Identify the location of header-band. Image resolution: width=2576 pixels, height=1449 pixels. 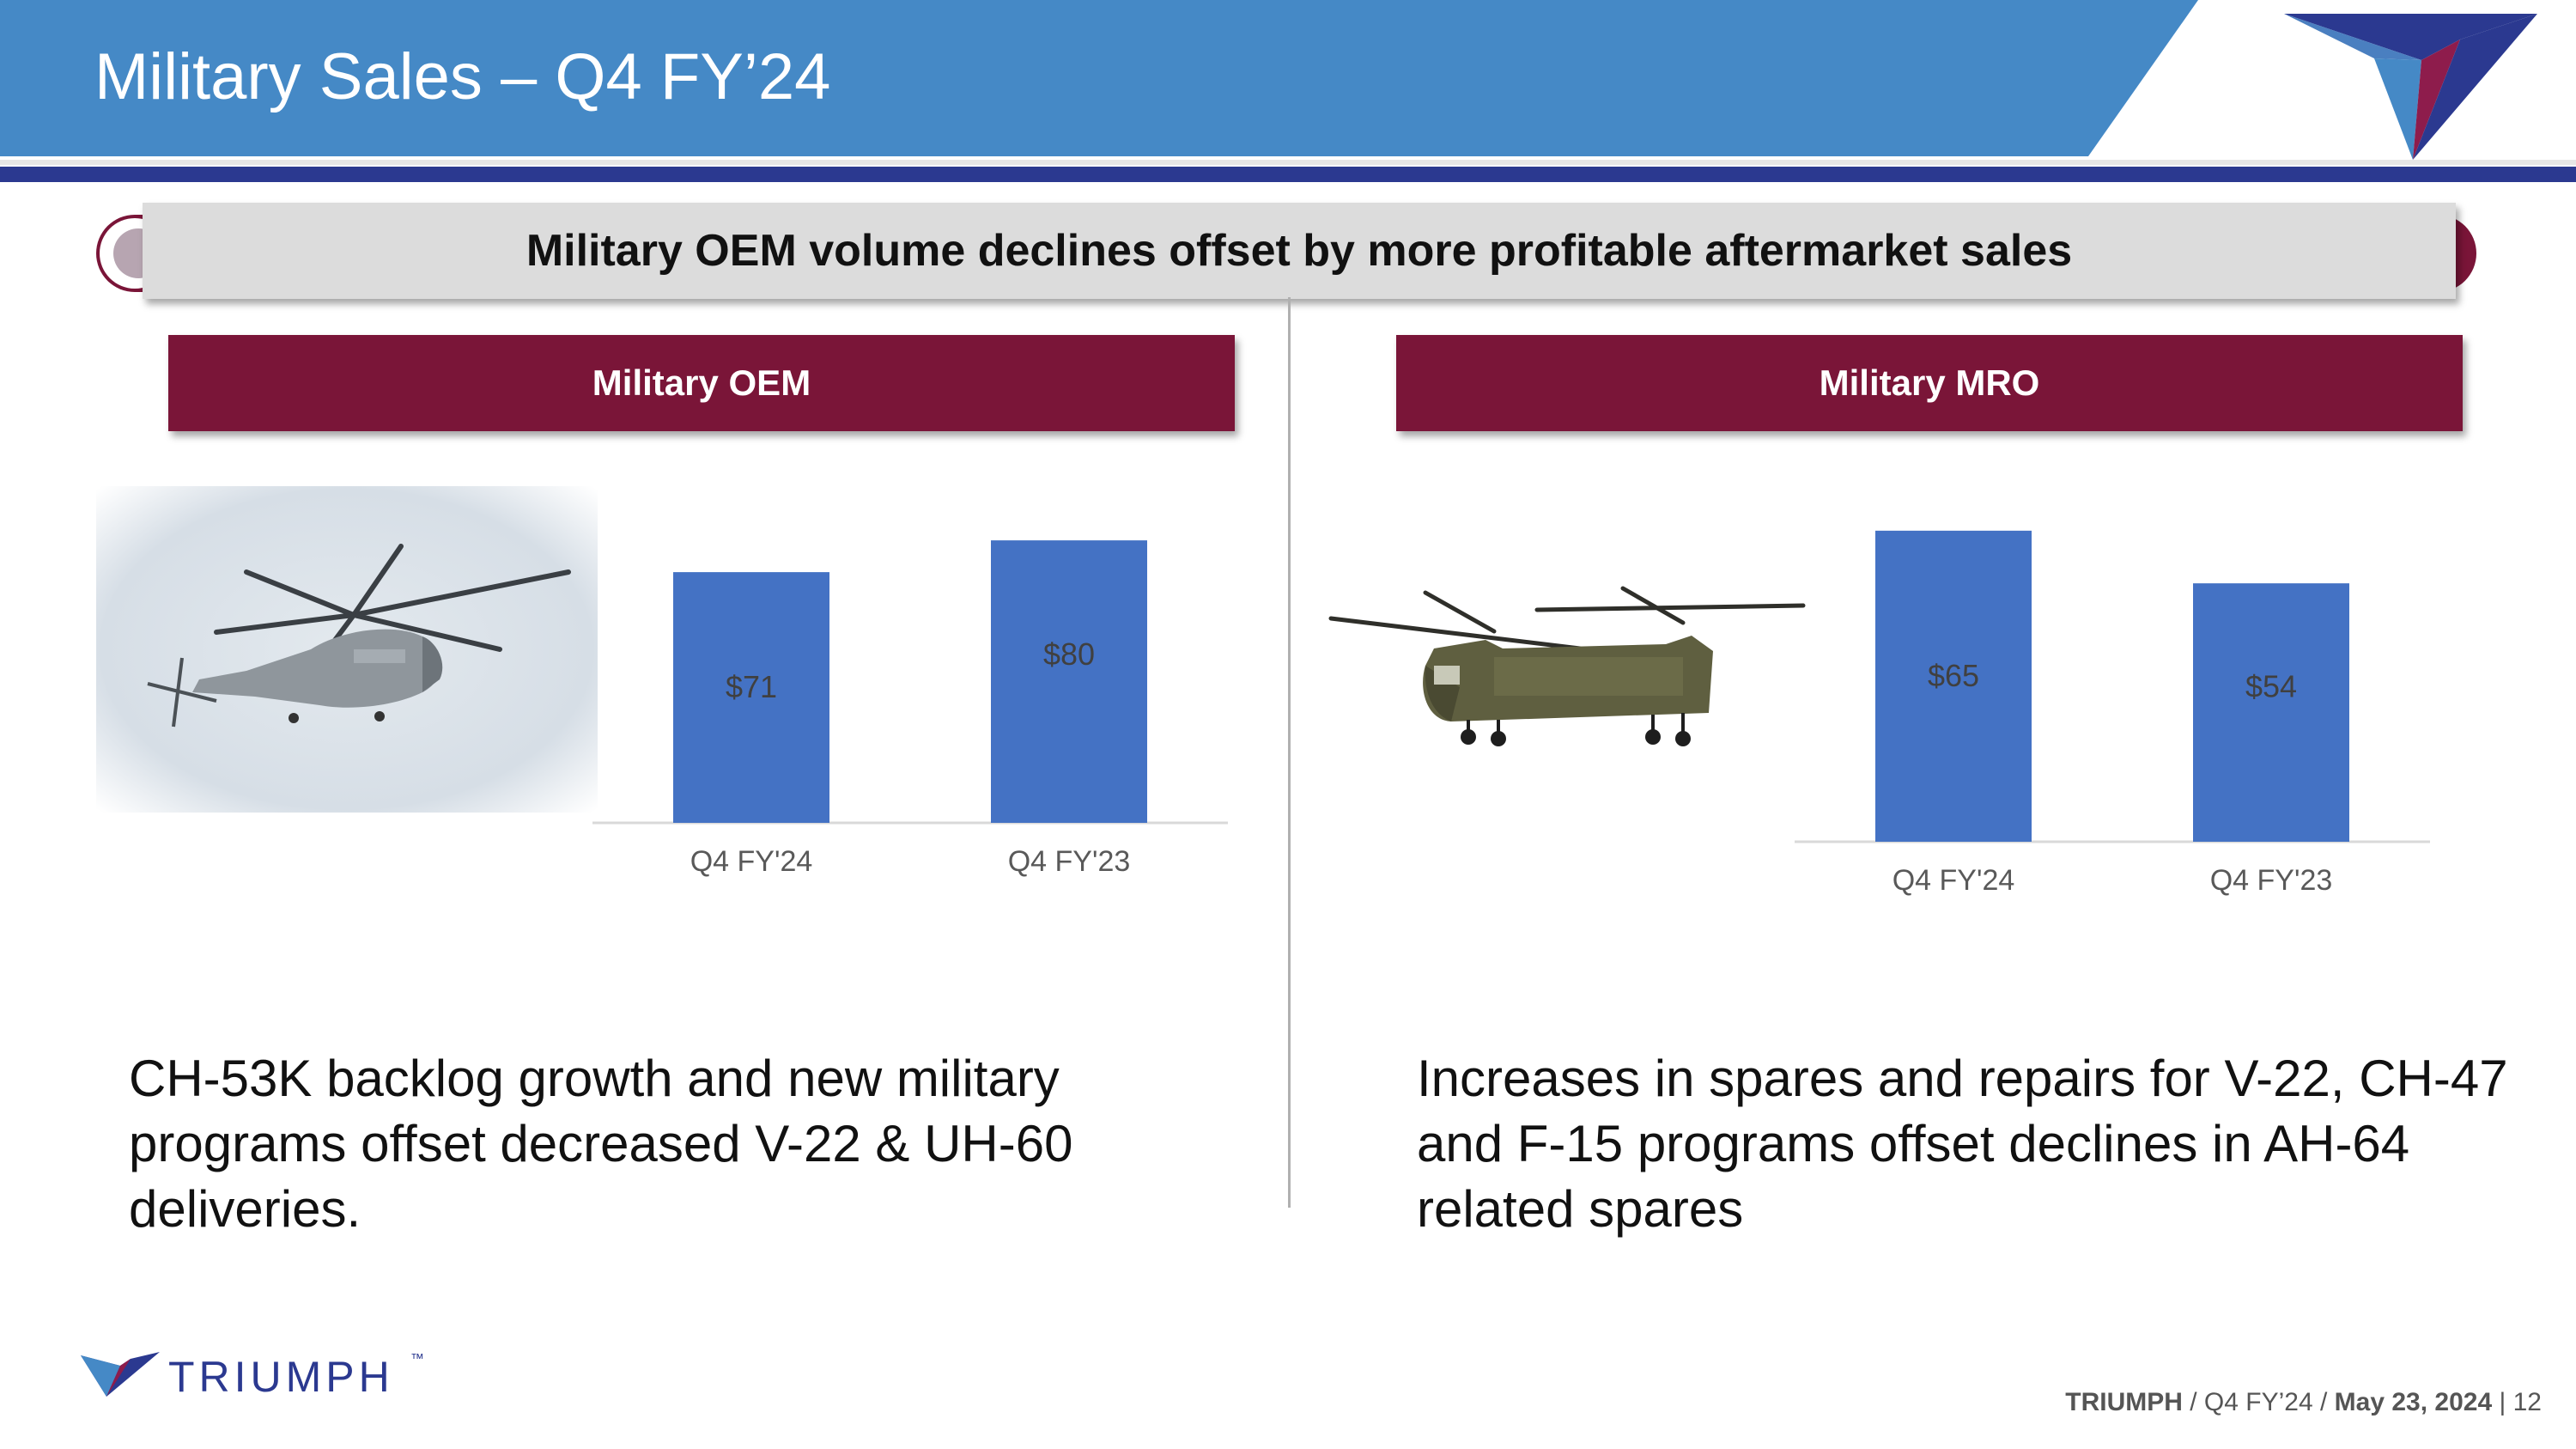
(1099, 78).